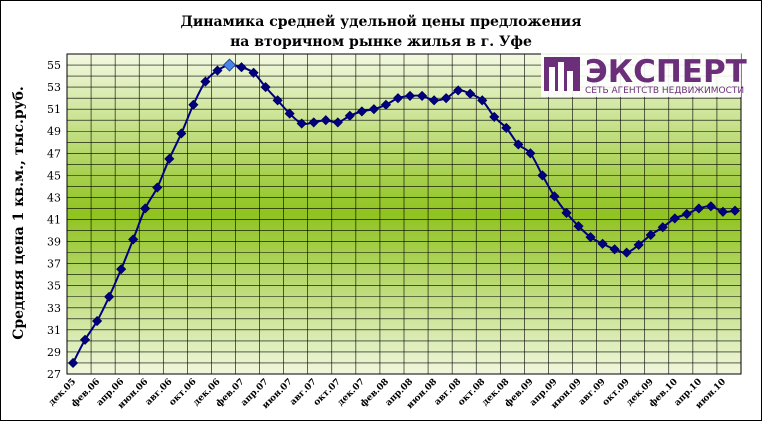 The height and width of the screenshot is (422, 762). I want to click on expert-logo: ЭКСПЕРТ СЕТЬ АГЕНТСТВ НЕДВИЖИМОСТИ, so click(644, 75).